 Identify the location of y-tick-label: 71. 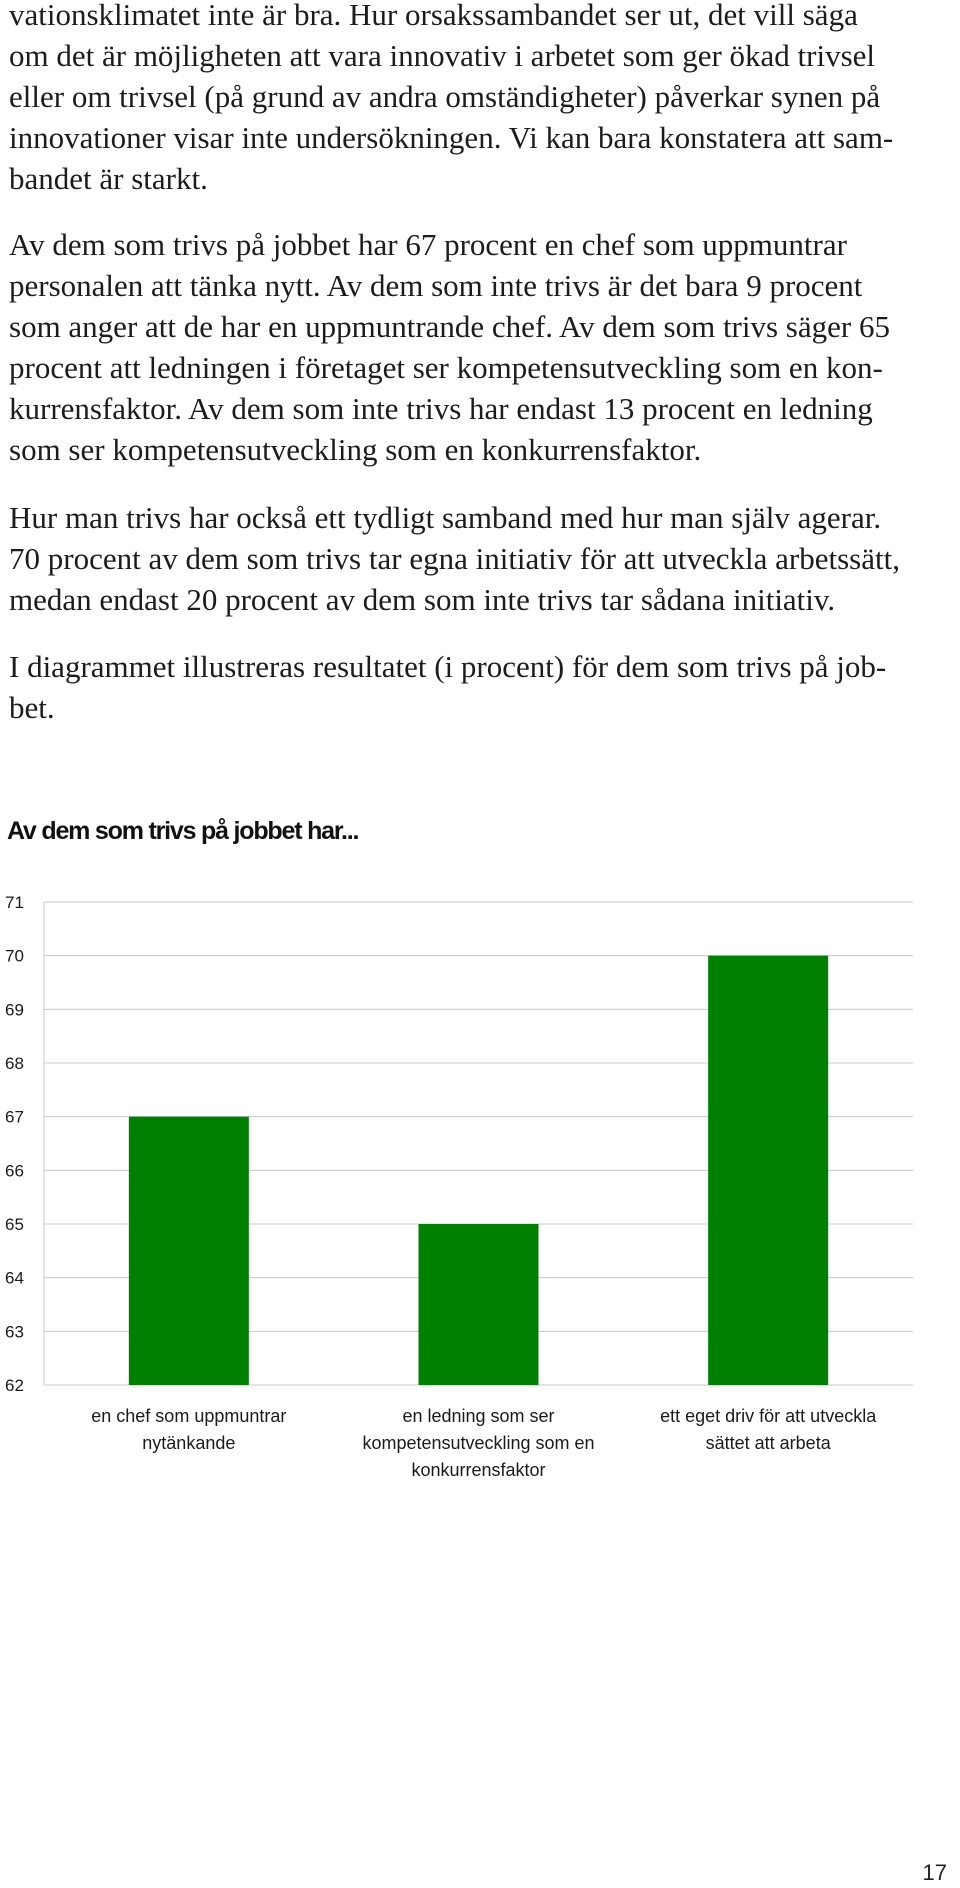
(14, 902).